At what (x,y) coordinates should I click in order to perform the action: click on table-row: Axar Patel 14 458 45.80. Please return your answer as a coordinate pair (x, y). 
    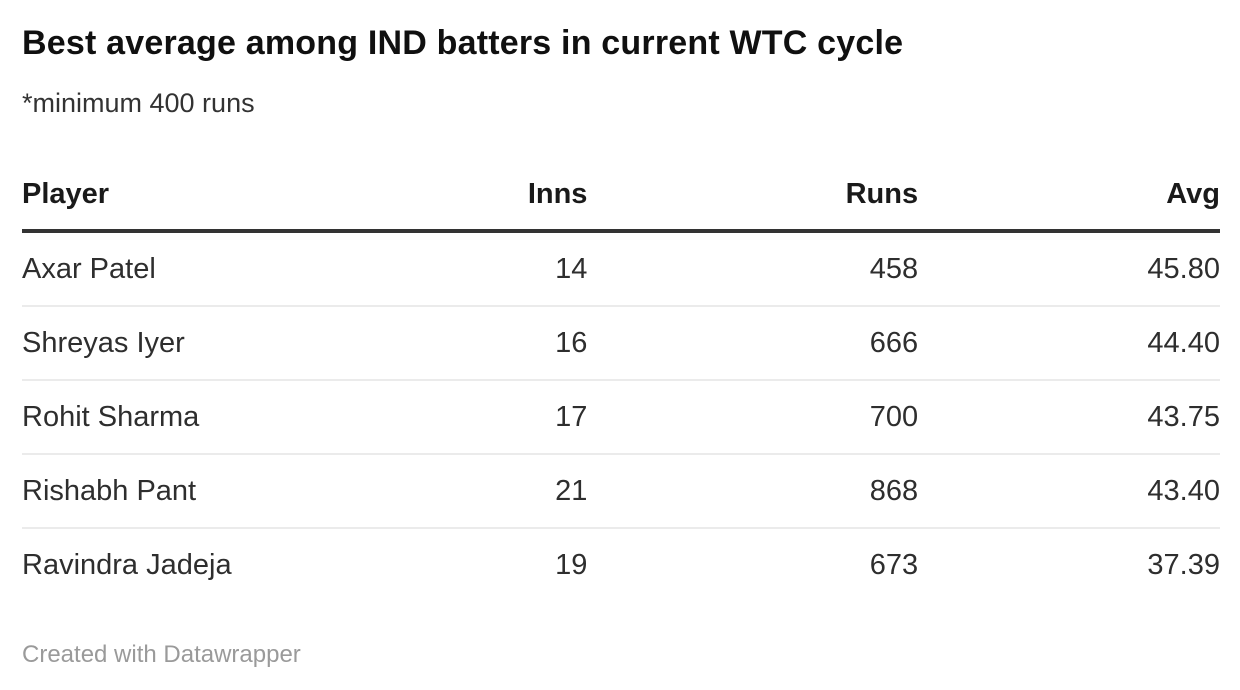
    Looking at the image, I should click on (621, 269).